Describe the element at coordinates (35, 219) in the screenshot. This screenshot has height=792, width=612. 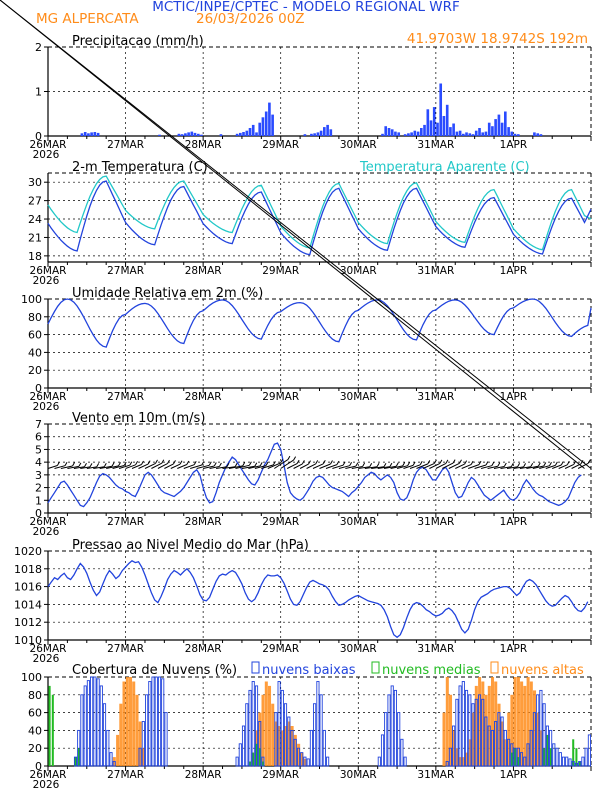
I see `temp-ytick-label: 24` at that location.